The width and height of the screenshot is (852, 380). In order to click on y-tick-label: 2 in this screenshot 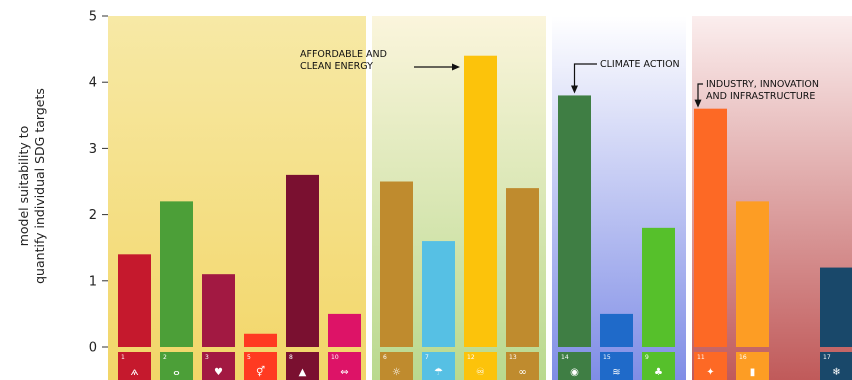, I will do `click(93, 215)`.